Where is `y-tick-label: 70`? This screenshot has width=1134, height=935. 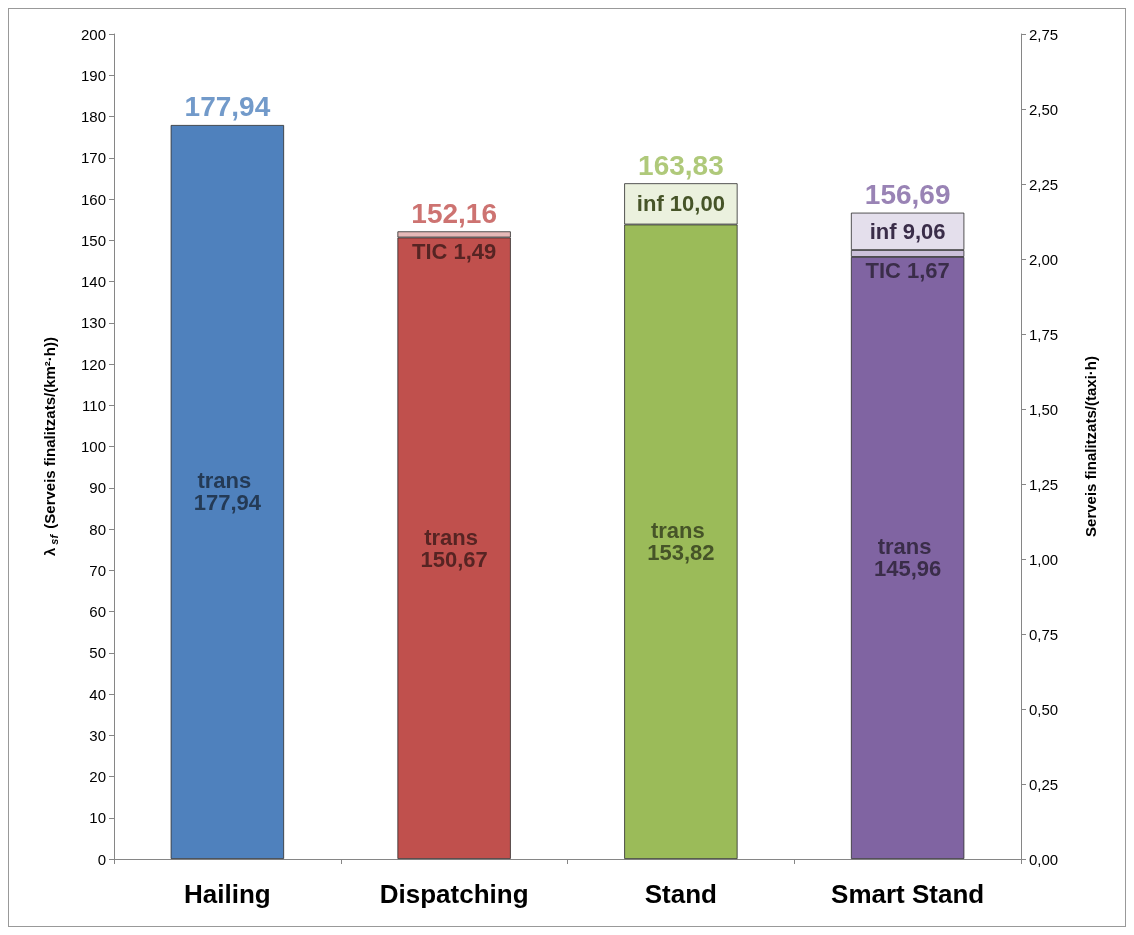
y-tick-label: 70 is located at coordinates (97, 570).